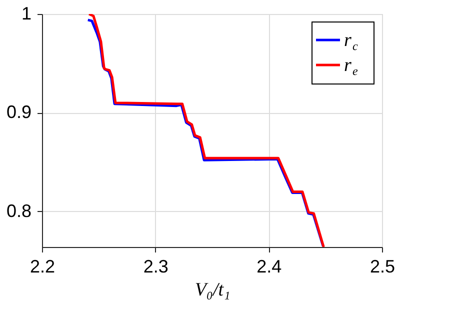  Describe the element at coordinates (155, 266) in the screenshot. I see `x-tick-label: 2.3` at that location.